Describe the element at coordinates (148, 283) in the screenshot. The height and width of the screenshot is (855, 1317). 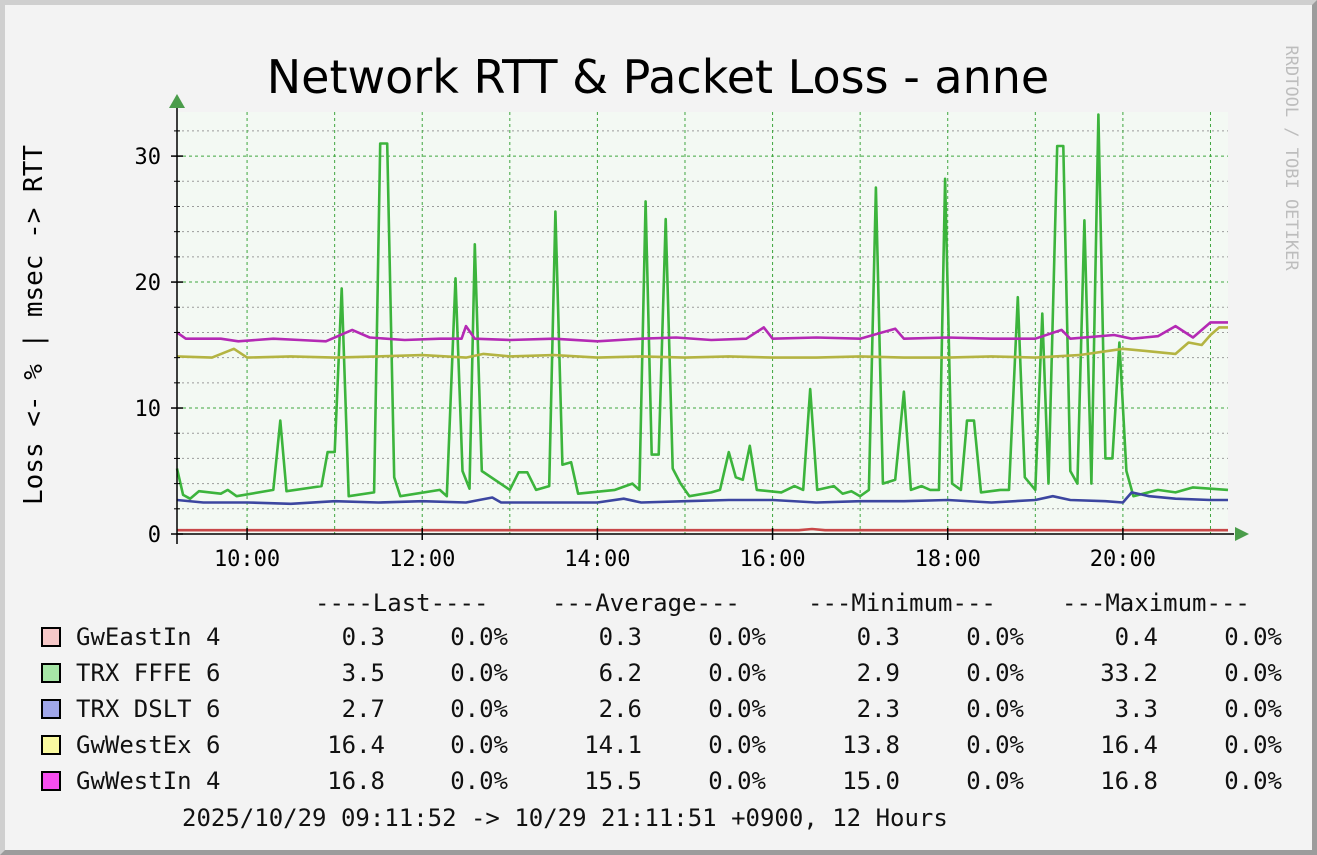
I see `y-tick-label: 20` at that location.